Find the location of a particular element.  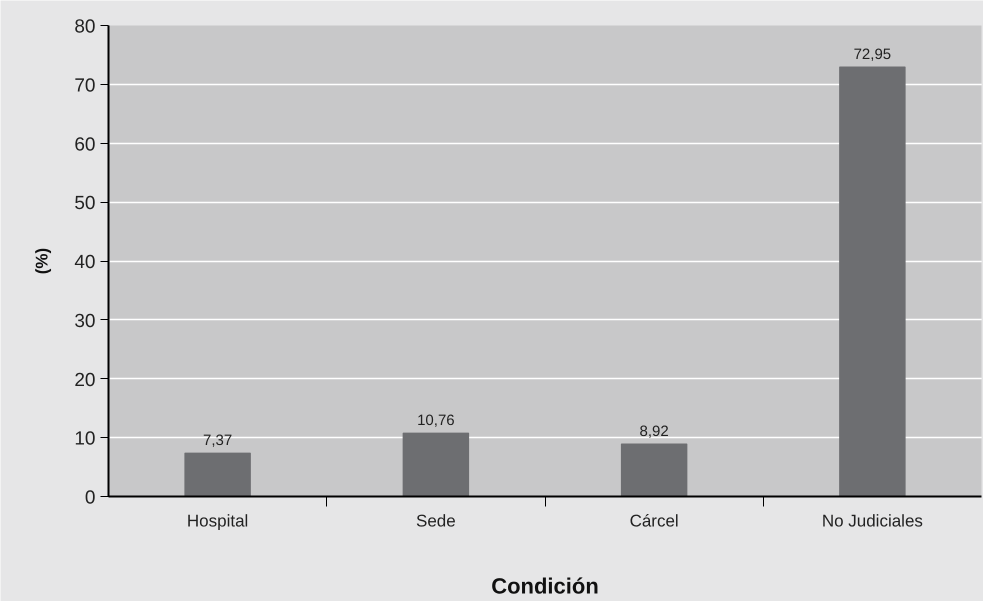

data-label: 10,76 is located at coordinates (436, 421).